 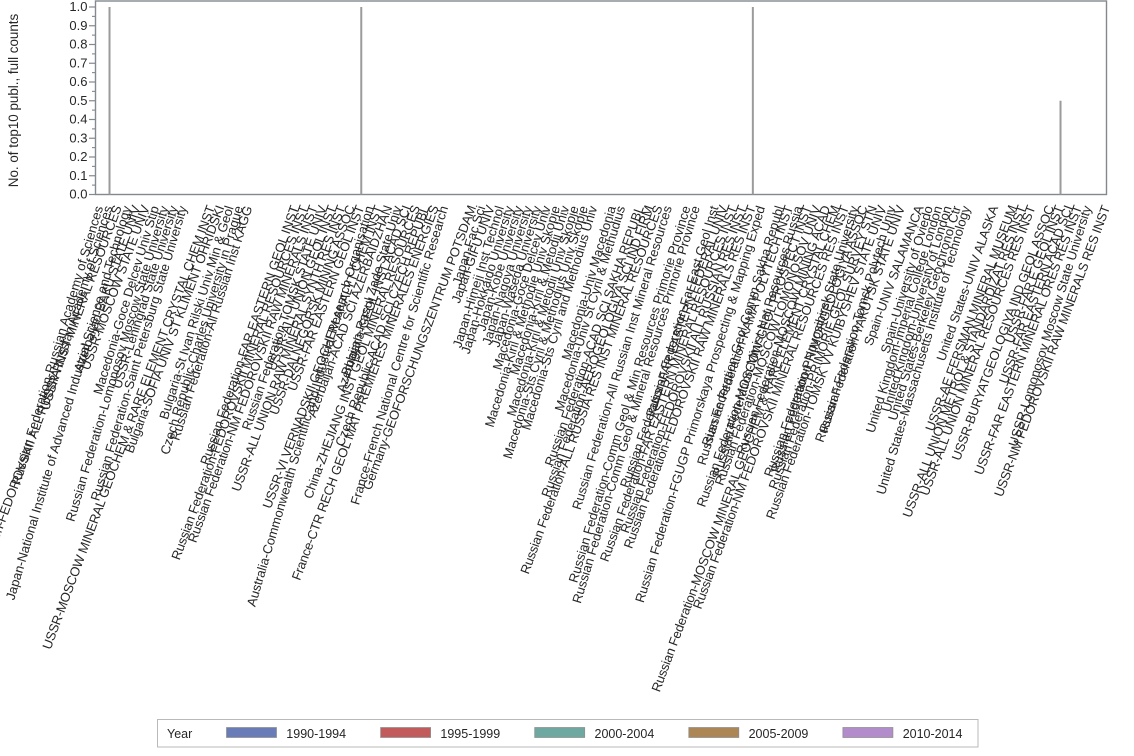 What do you see at coordinates (779, 734) in the screenshot?
I see `svg-text: 2005-2009` at bounding box center [779, 734].